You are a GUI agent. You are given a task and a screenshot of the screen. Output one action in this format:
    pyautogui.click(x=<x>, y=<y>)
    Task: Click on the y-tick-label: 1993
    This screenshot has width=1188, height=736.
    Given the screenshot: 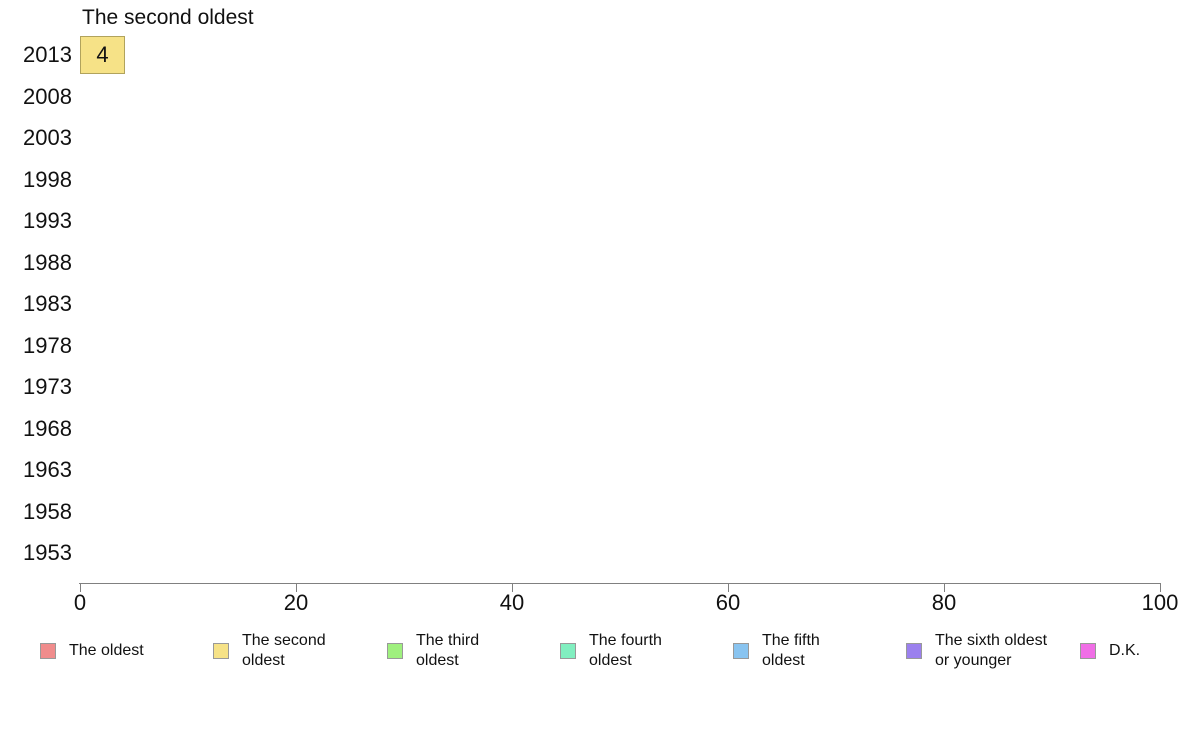 What is the action you would take?
    pyautogui.click(x=47, y=220)
    